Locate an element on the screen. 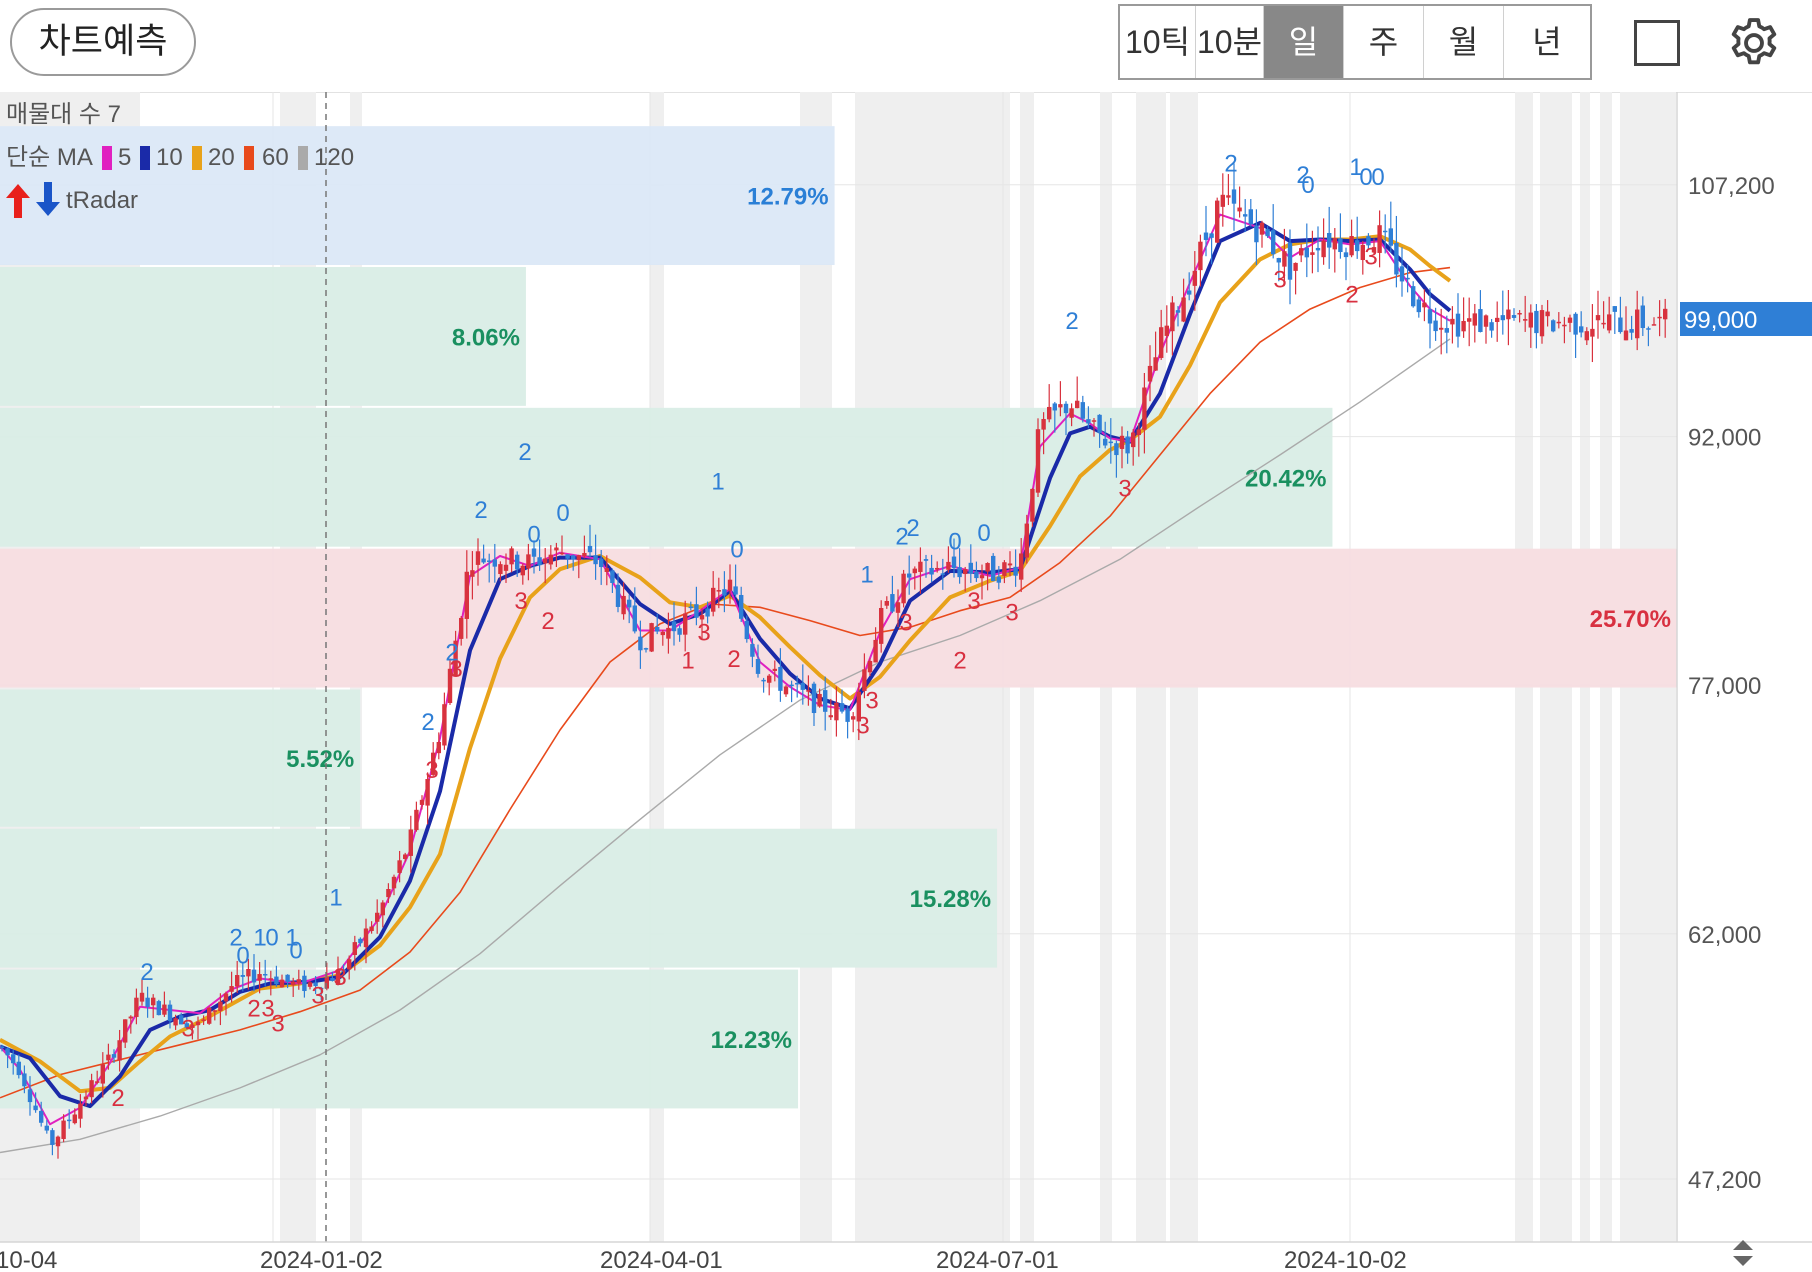 The width and height of the screenshot is (1812, 1272). y-tick-label: 77,000 is located at coordinates (1724, 686).